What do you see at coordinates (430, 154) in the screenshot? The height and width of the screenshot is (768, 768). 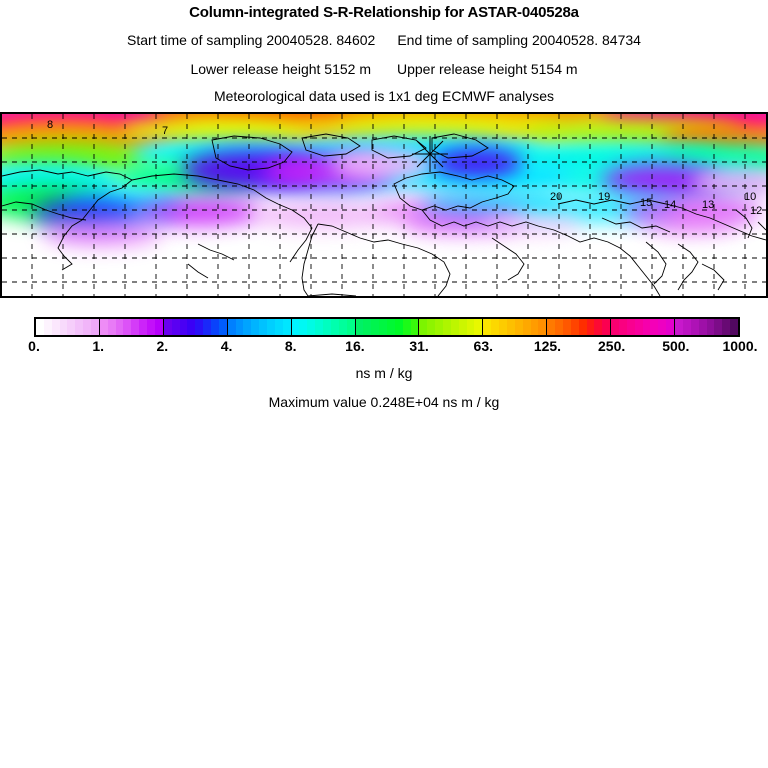 I see `release-location-marker` at bounding box center [430, 154].